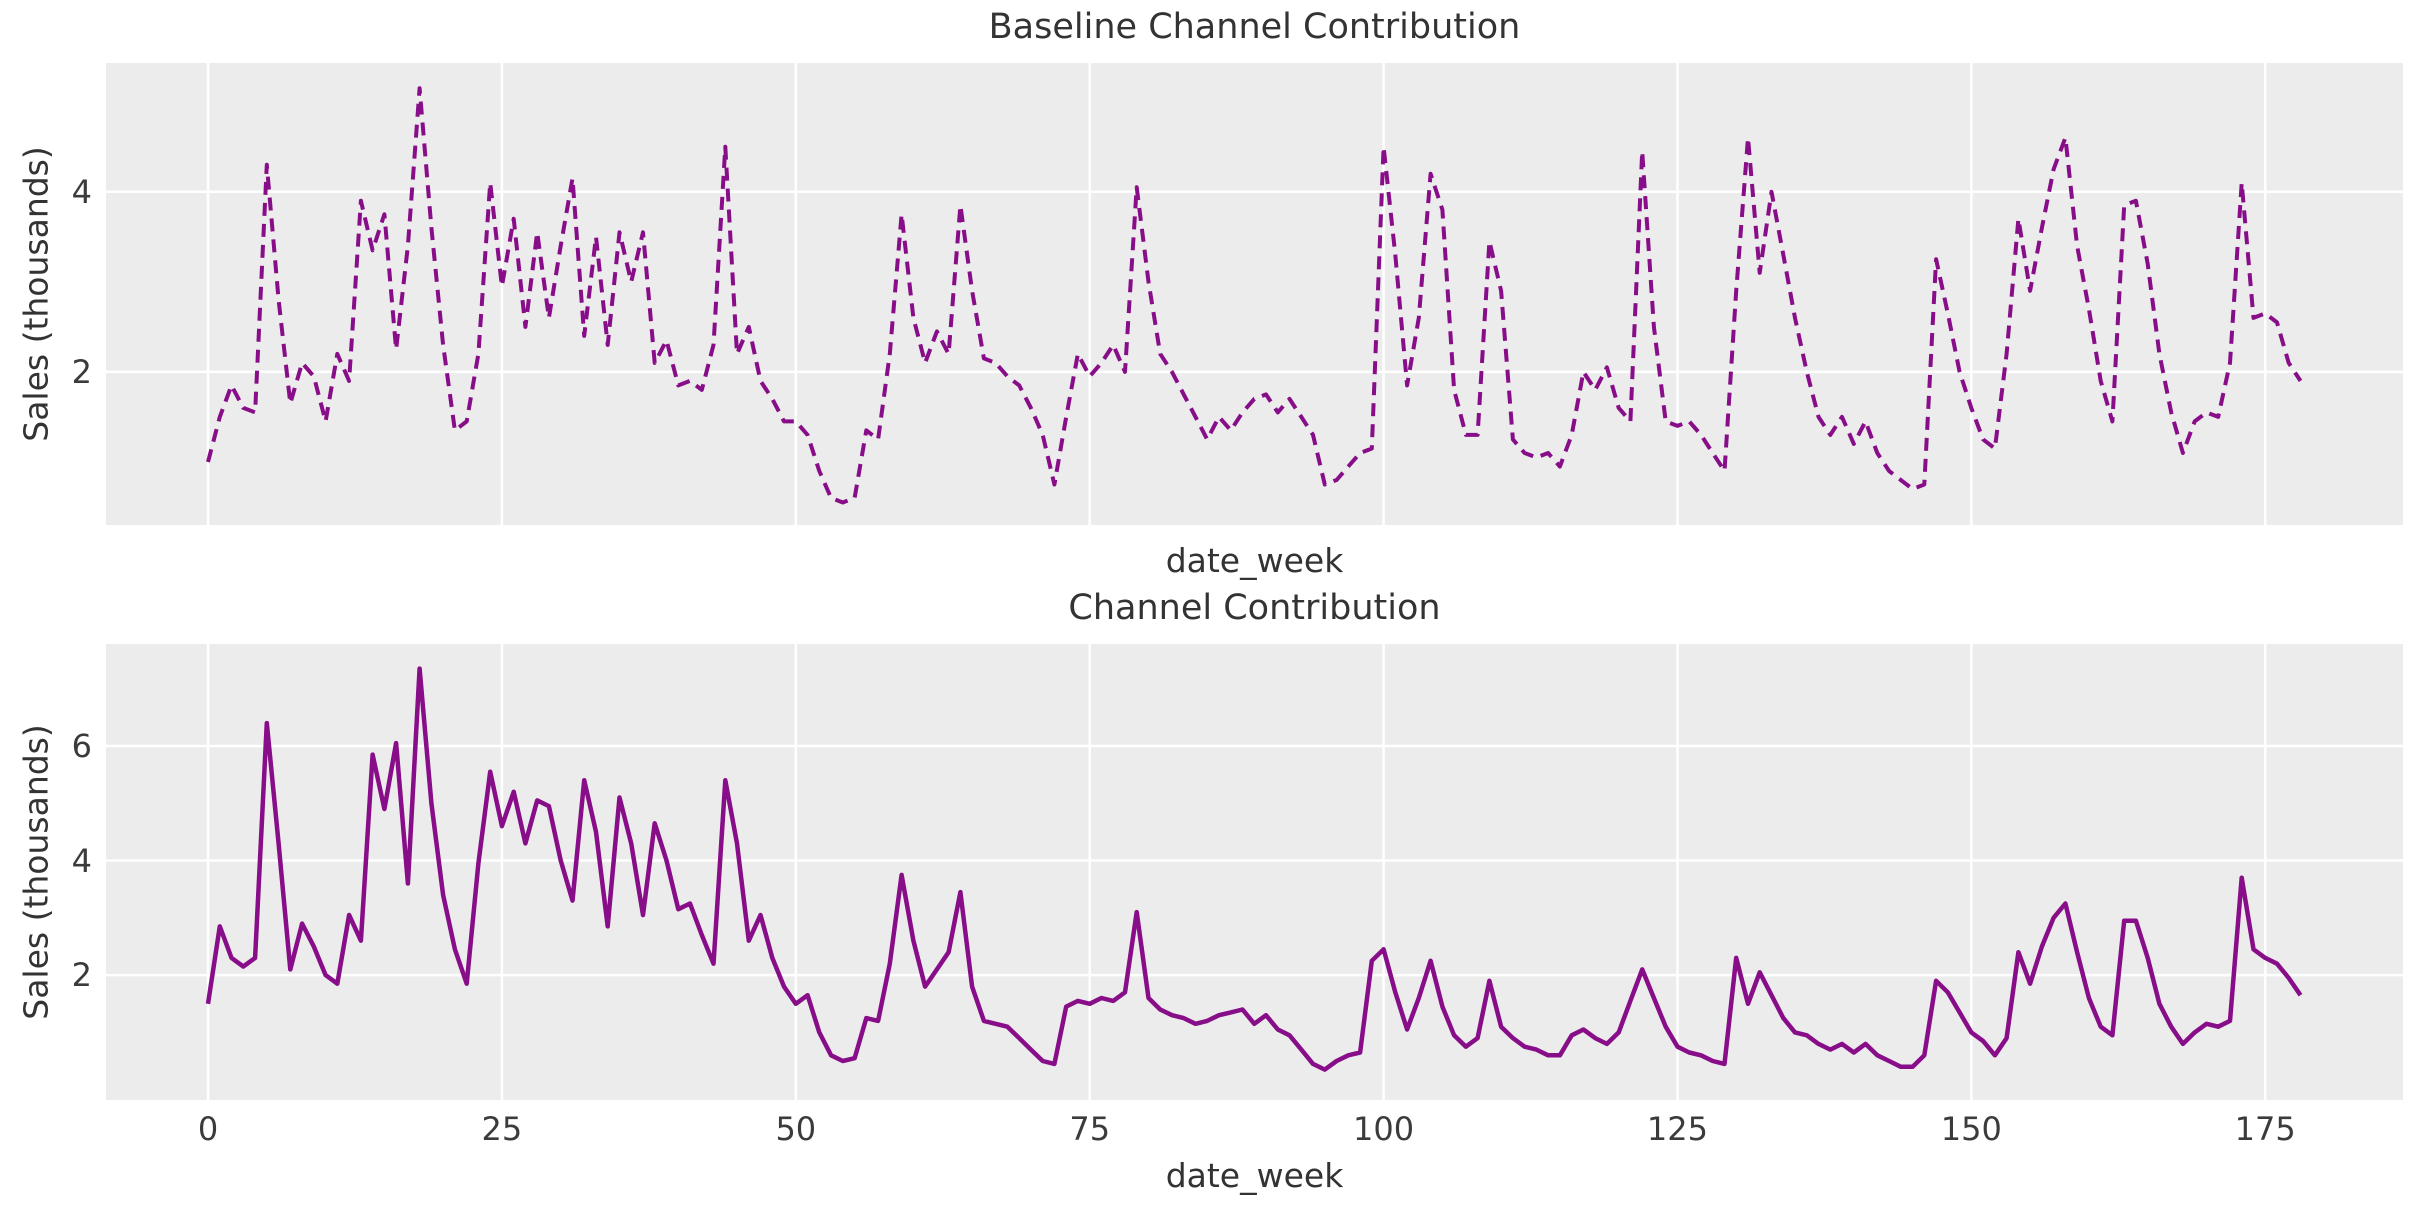 The width and height of the screenshot is (2423, 1223). Describe the element at coordinates (796, 1129) in the screenshot. I see `x-tick-label: 50` at that location.